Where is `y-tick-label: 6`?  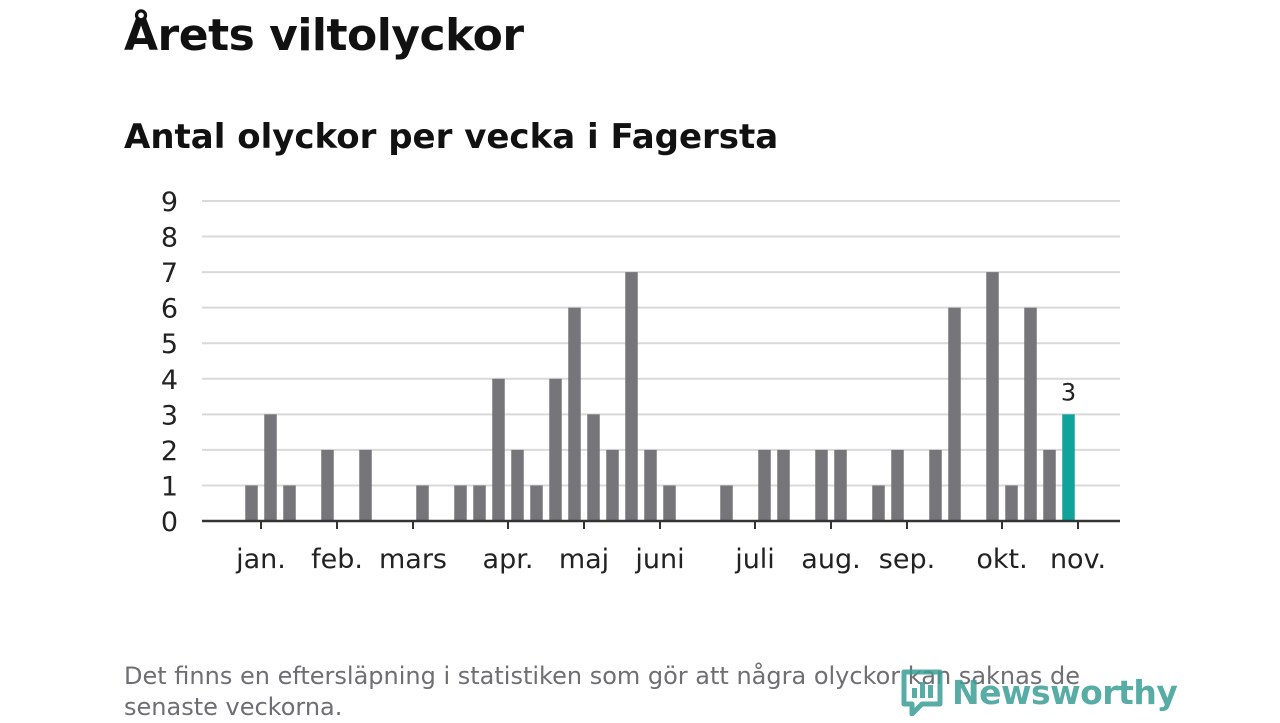 y-tick-label: 6 is located at coordinates (169, 309).